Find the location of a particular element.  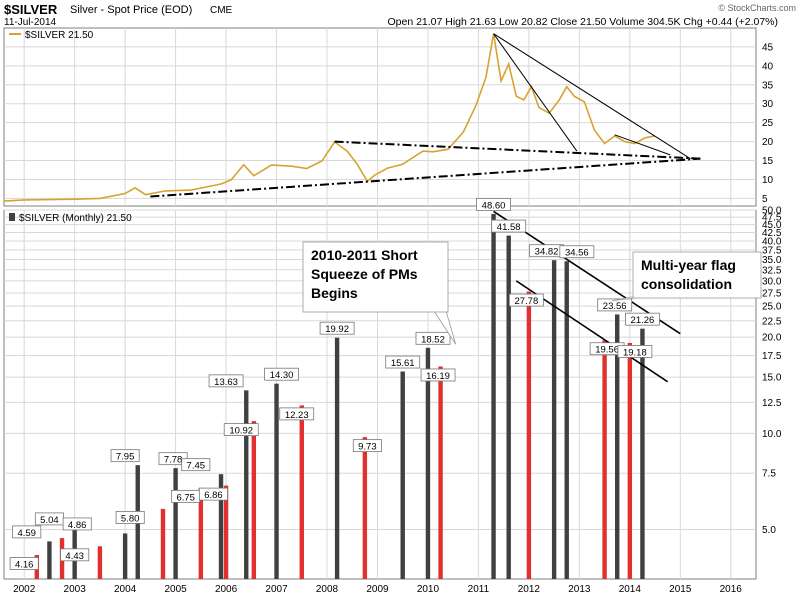

x-tick-label: 2009 is located at coordinates (377, 589).